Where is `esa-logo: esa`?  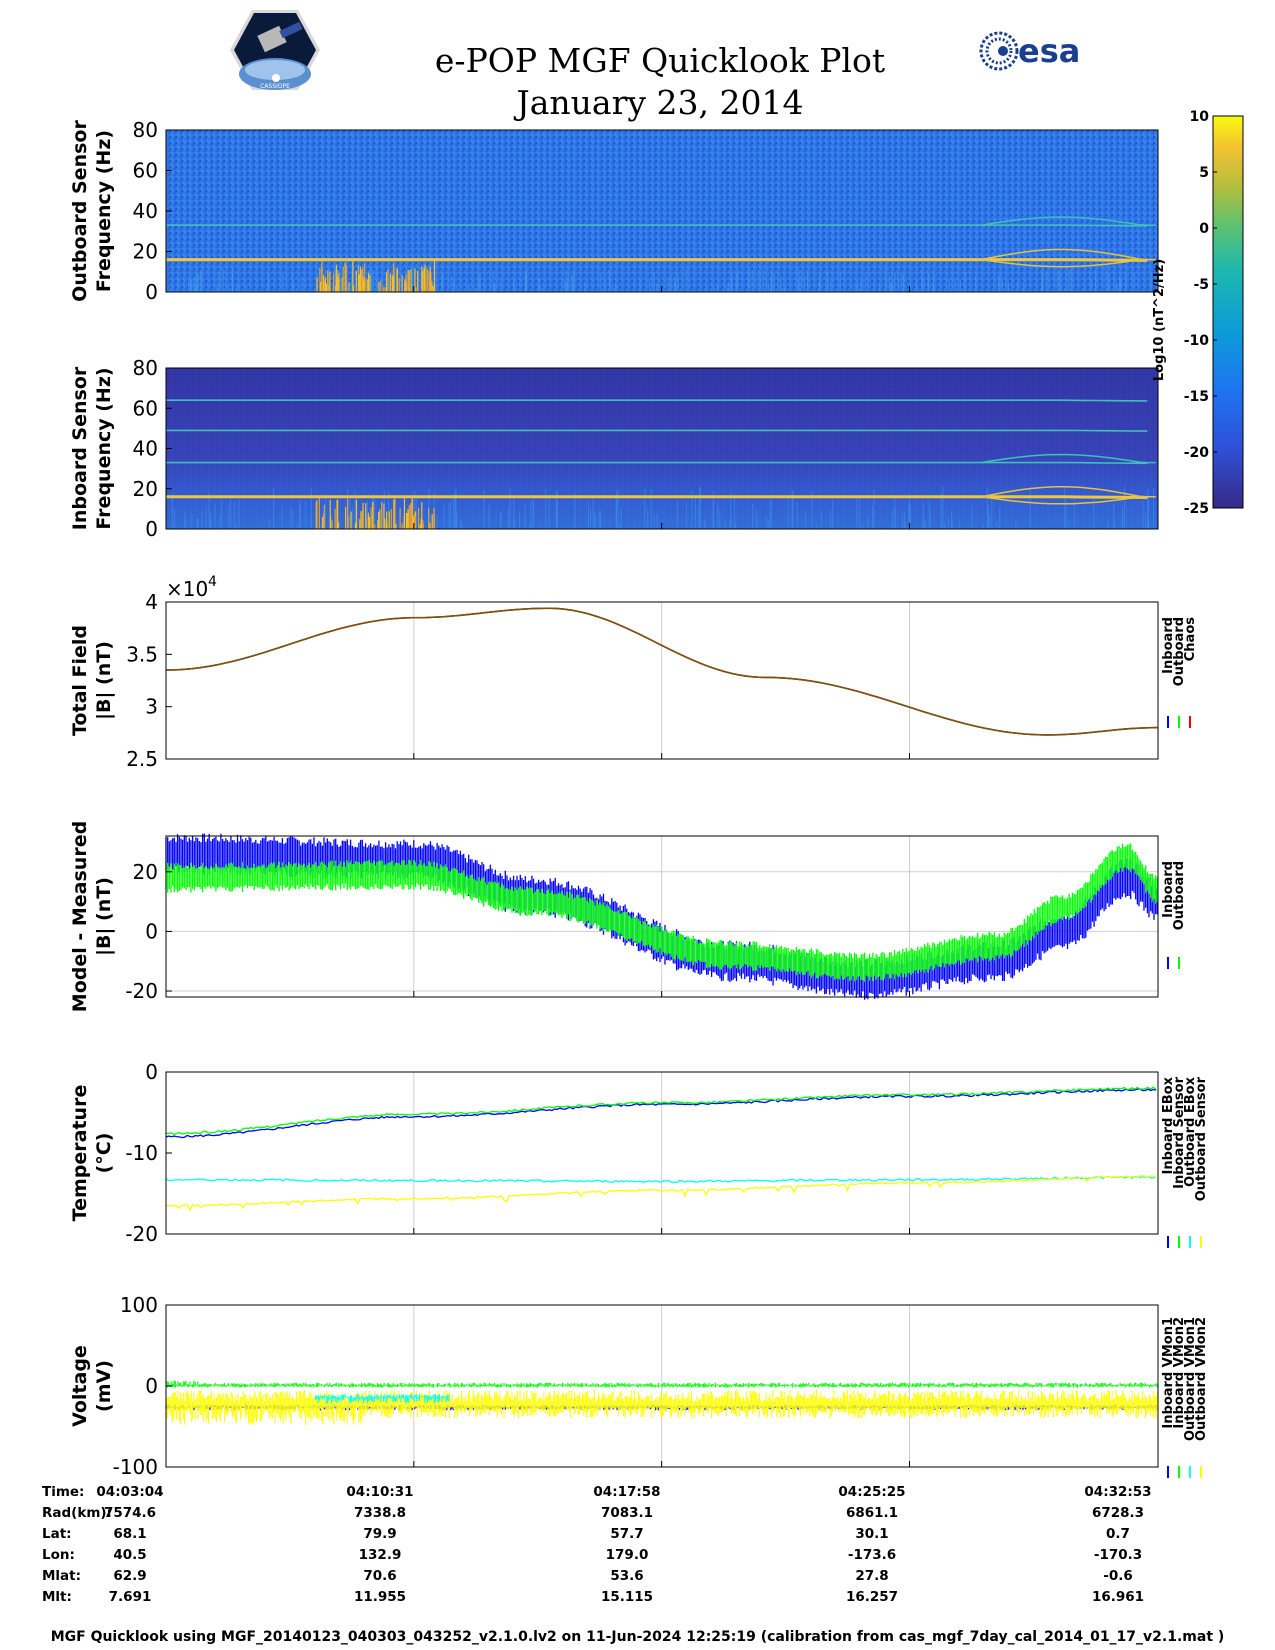 esa-logo: esa is located at coordinates (1033, 53).